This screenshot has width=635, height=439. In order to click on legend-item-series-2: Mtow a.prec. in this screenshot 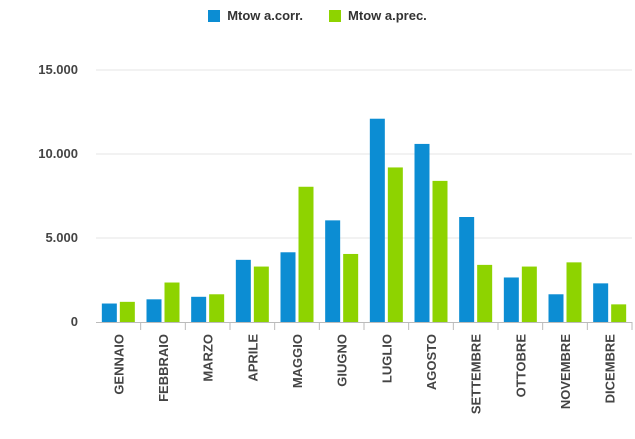, I will do `click(378, 15)`.